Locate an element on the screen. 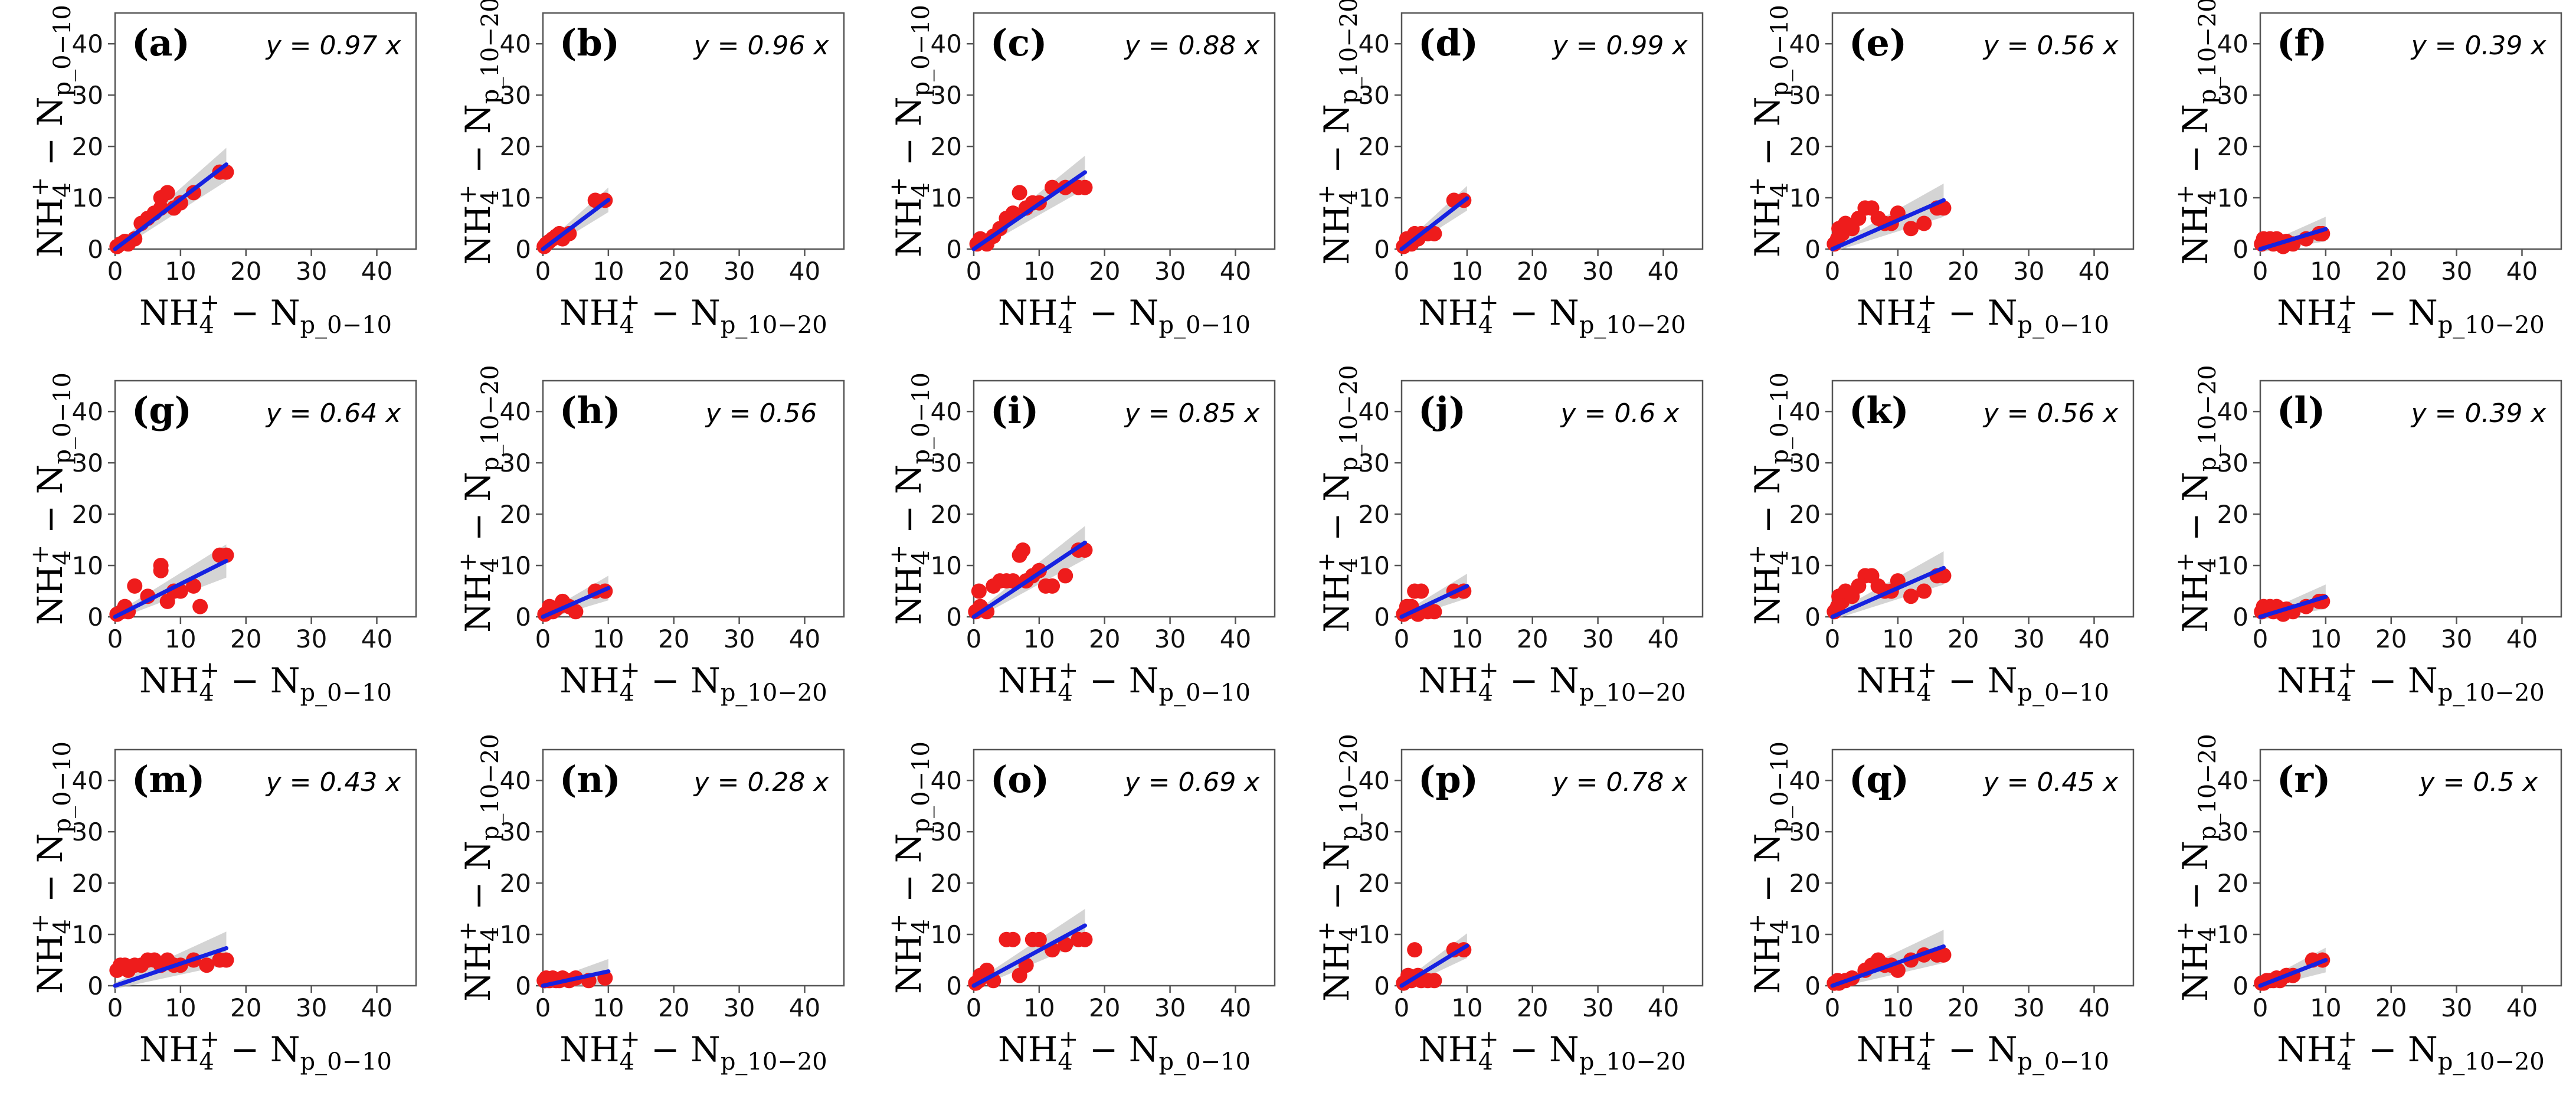  x-axis-title: NH4+ − Np_0−10 is located at coordinates (265, 682).